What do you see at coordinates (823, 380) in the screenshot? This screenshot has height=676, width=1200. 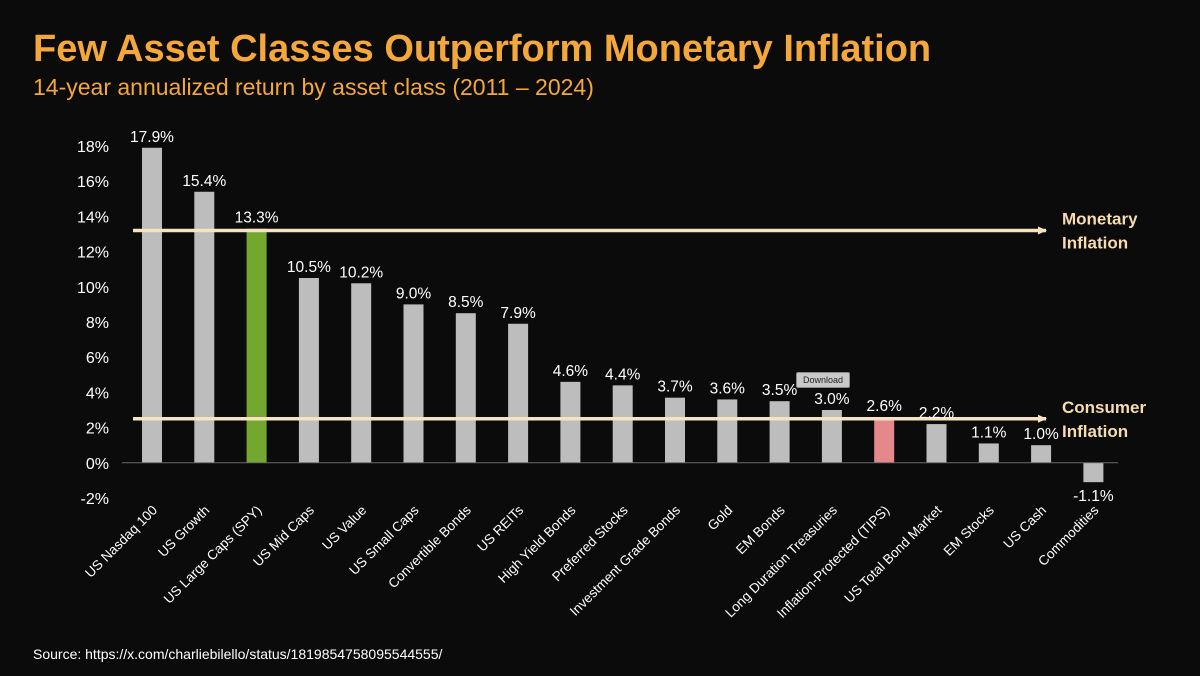 I see `download-button: Download` at bounding box center [823, 380].